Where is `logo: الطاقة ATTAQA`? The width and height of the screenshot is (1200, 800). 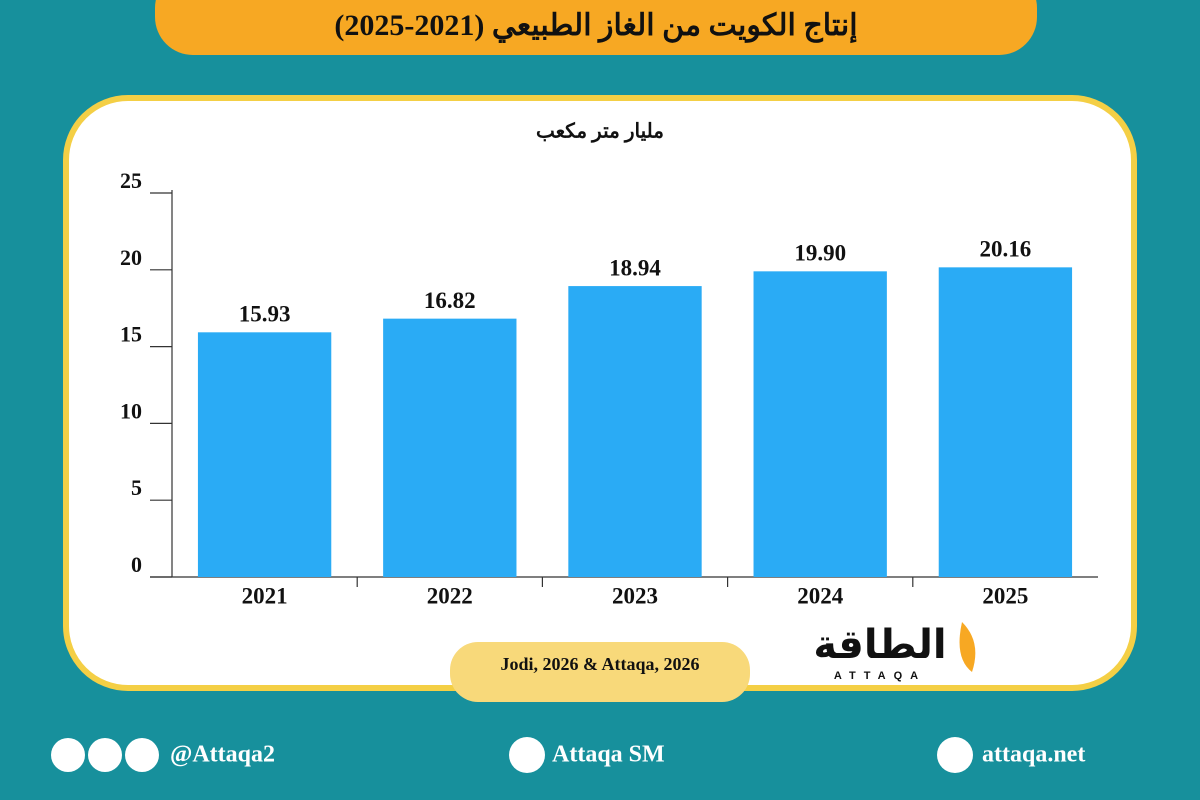
logo: الطاقة ATTAQA is located at coordinates (894, 652).